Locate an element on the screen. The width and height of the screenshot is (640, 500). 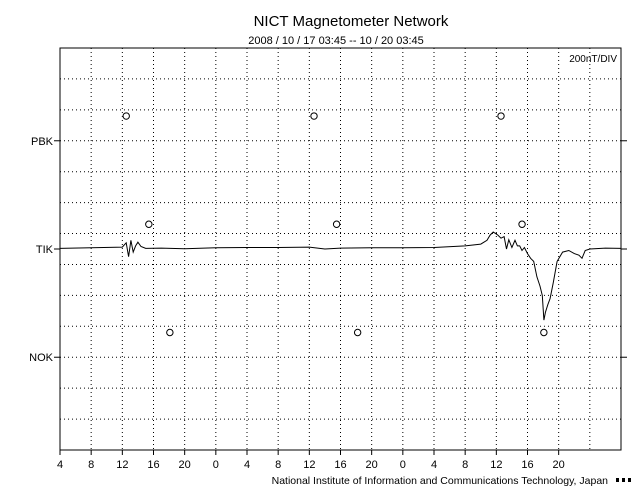
x-axis: 4 8 12 16 20 0 4 8 12 16 20 0 4 8 12 16 20 is located at coordinates (311, 460).